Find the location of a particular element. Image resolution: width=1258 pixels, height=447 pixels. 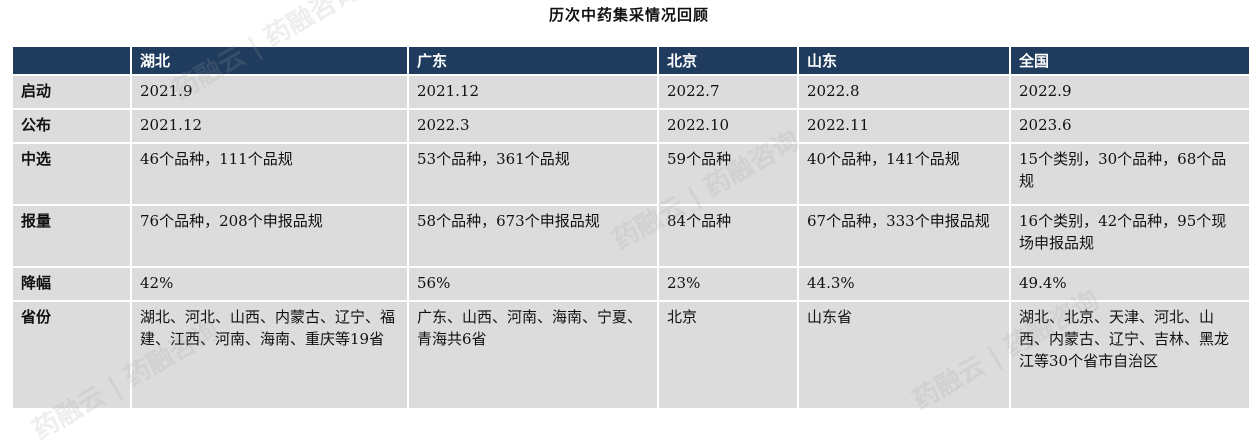

table-cell: 15个类别，30个品种，68个品规 is located at coordinates (1130, 174).